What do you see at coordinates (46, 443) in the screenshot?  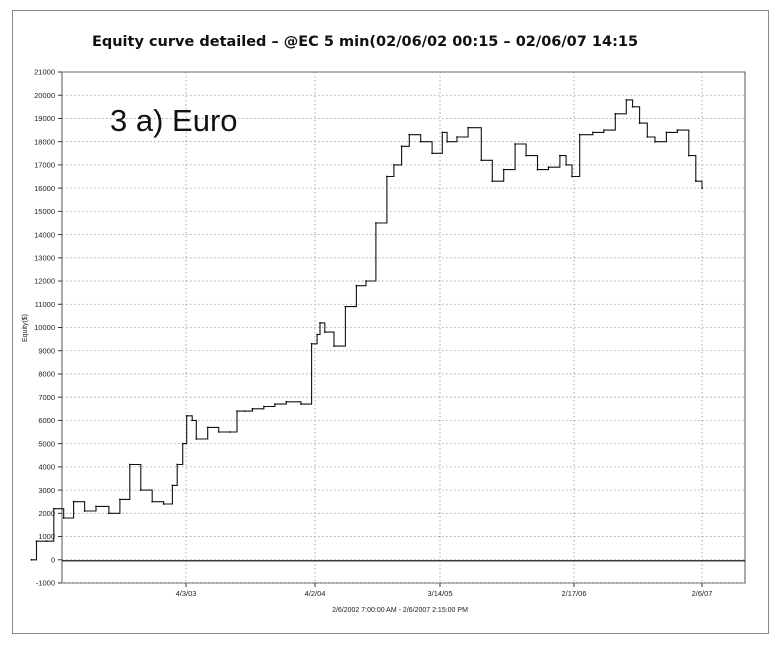 I see `y-tick-label: 5000` at bounding box center [46, 443].